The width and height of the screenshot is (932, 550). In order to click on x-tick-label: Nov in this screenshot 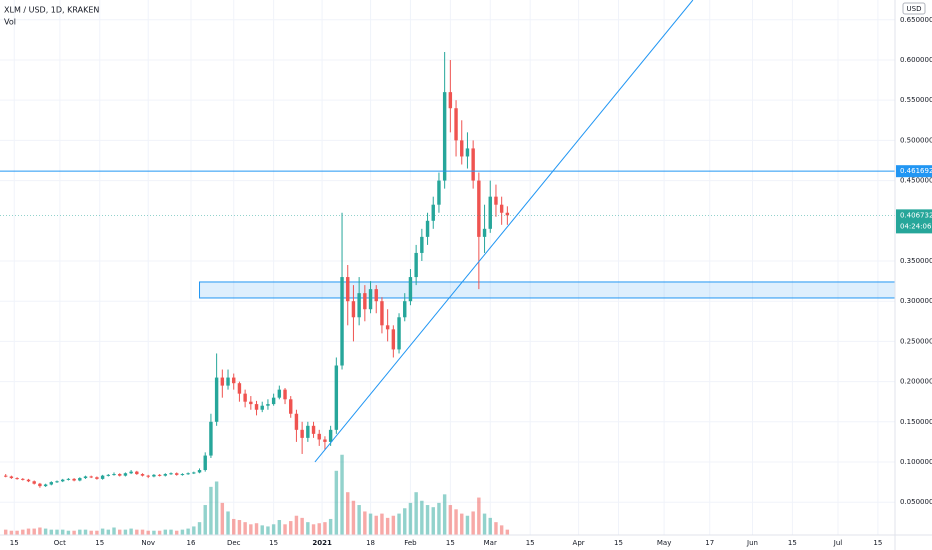, I will do `click(148, 543)`.